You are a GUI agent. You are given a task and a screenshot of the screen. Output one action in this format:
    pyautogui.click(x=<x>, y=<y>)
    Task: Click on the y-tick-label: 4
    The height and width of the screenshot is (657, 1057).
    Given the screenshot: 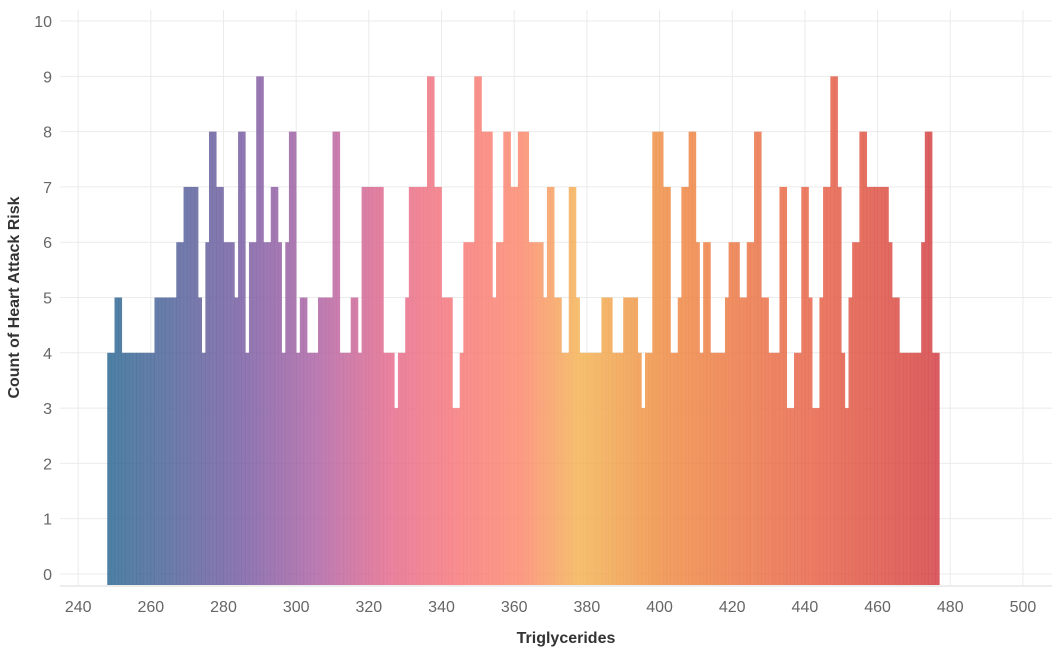 What is the action you would take?
    pyautogui.click(x=47, y=354)
    